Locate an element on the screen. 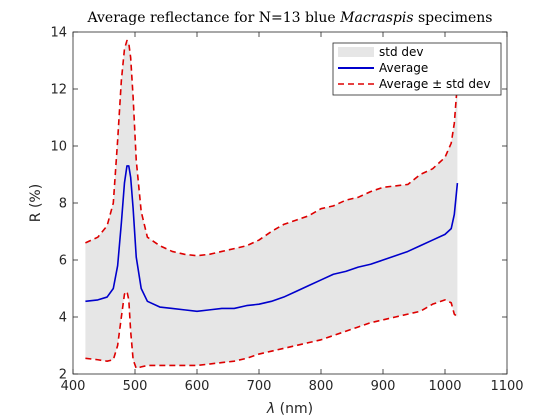 Image resolution: width=560 pixels, height=420 pixels. legend-entry: Average ± std dev is located at coordinates (434, 84).